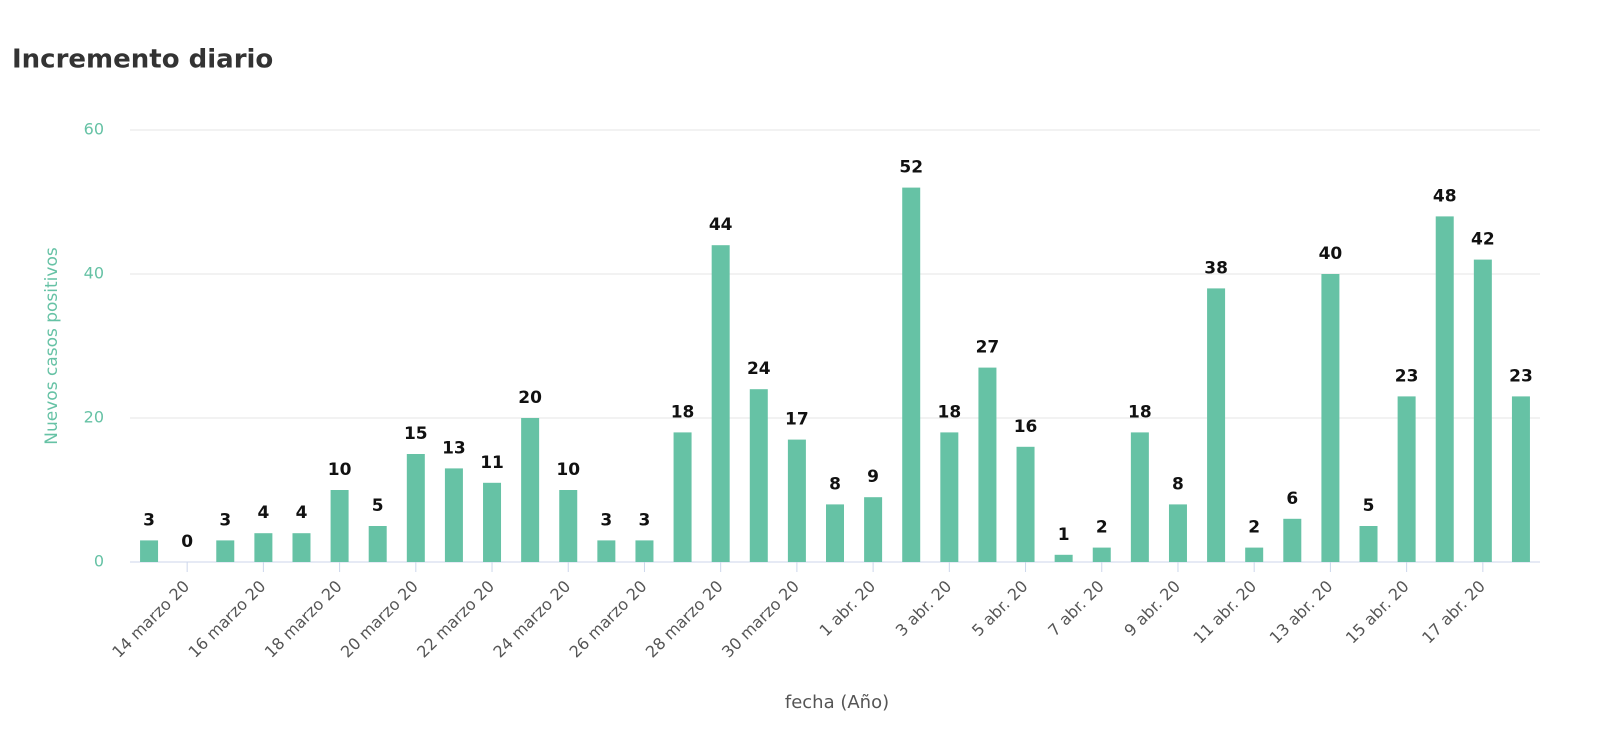 The image size is (1600, 743). I want to click on x-tick-label: 20 marzo 20, so click(379, 619).